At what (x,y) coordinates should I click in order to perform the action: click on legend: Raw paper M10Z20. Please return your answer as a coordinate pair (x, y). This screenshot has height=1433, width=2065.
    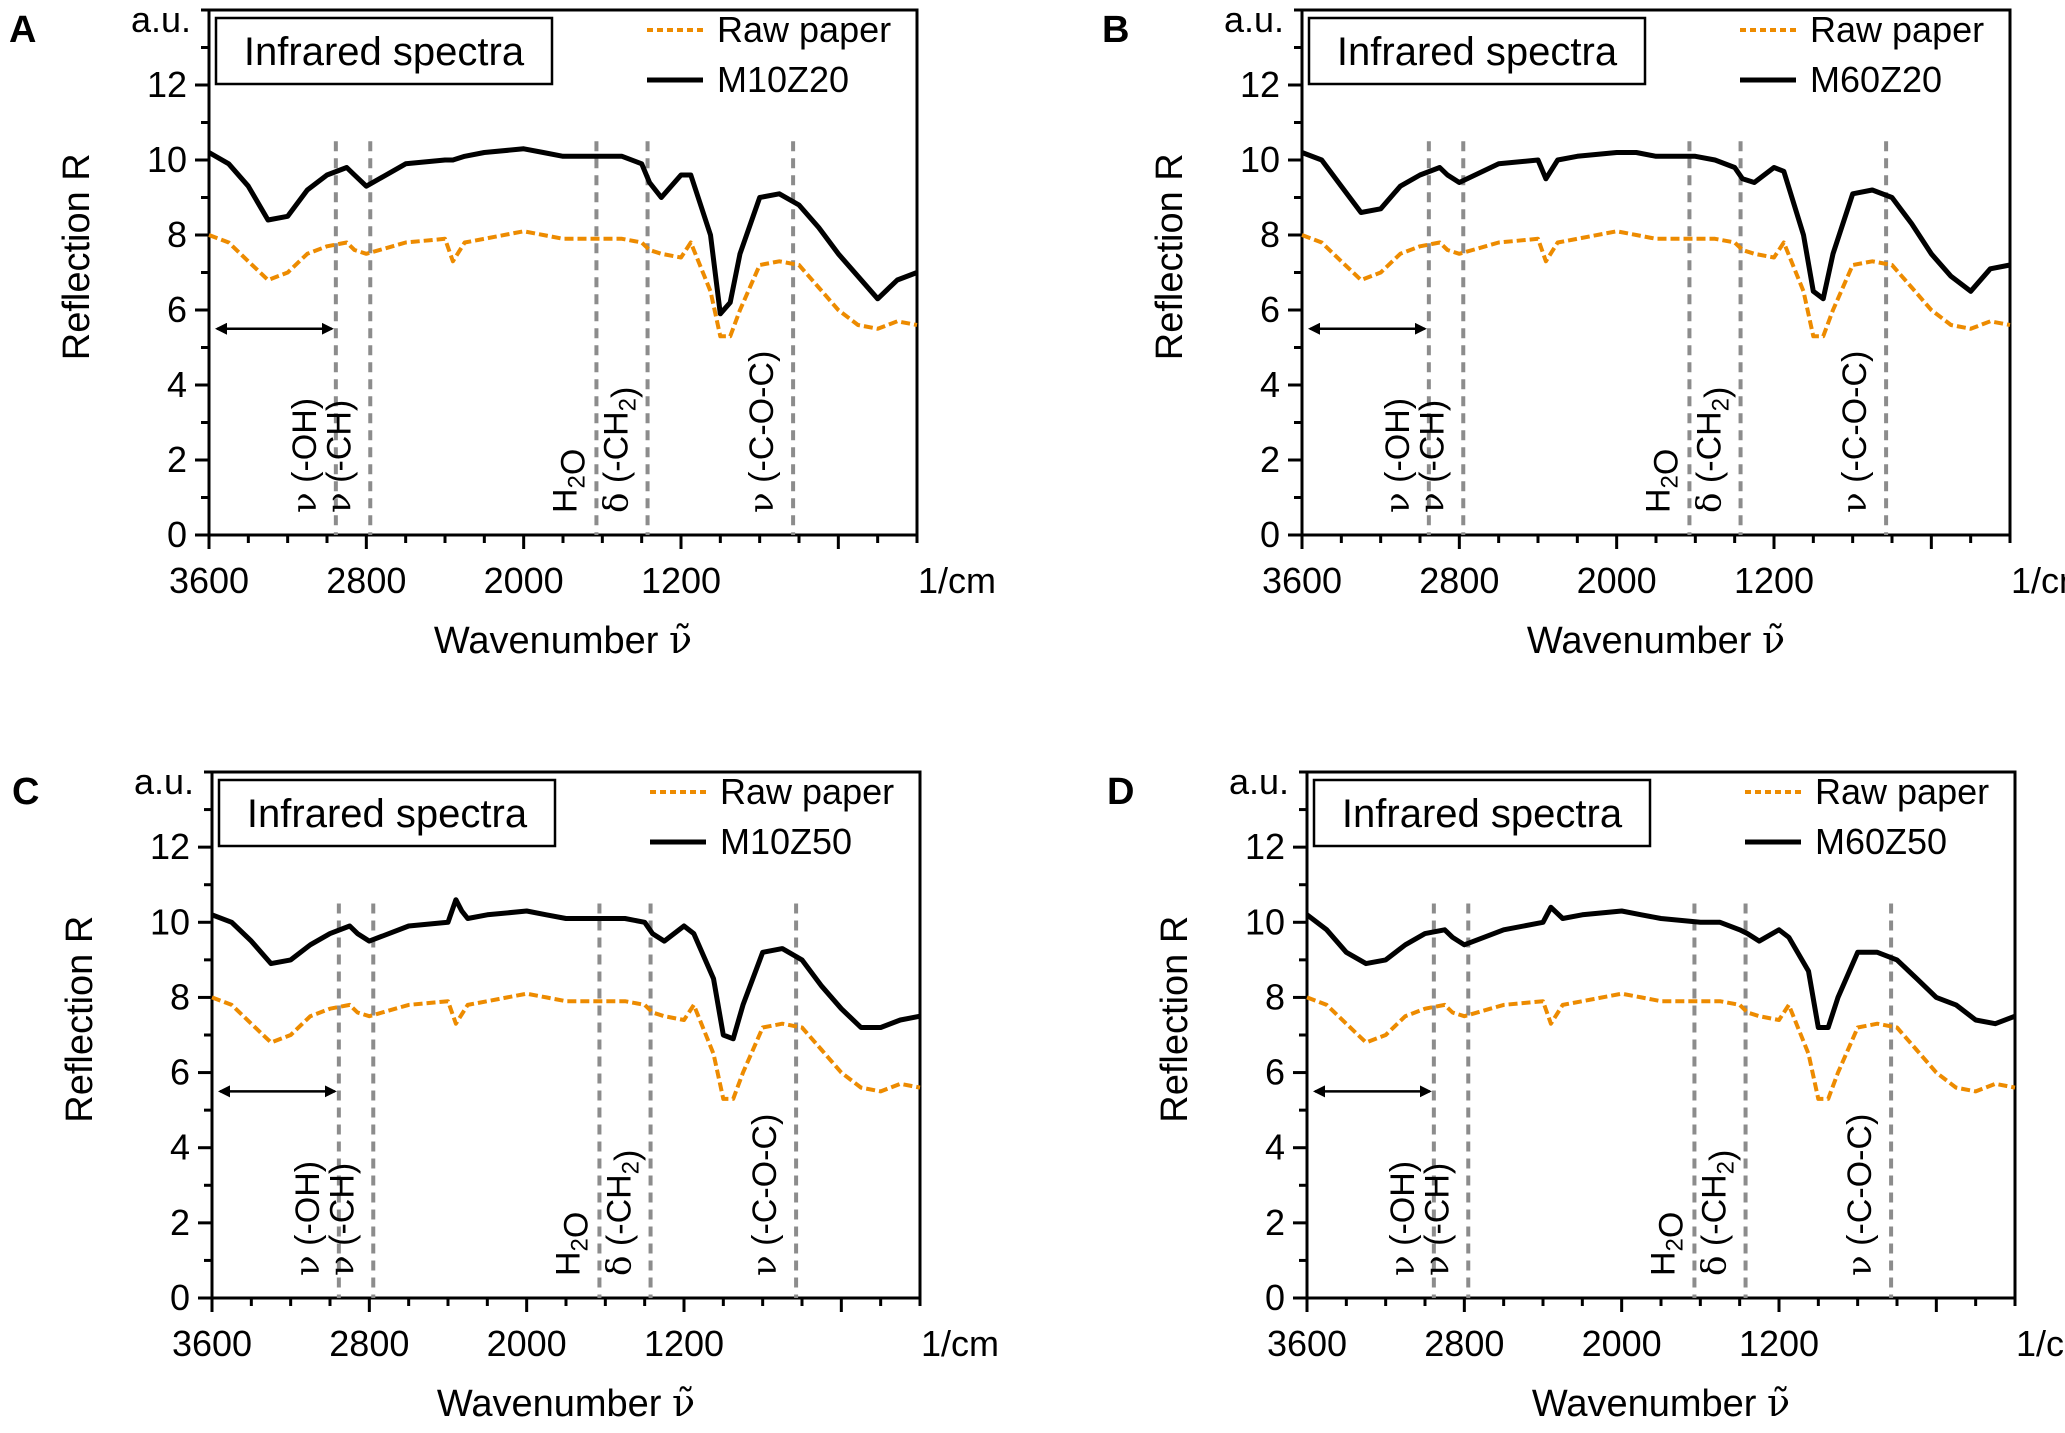
    Looking at the image, I should click on (769, 54).